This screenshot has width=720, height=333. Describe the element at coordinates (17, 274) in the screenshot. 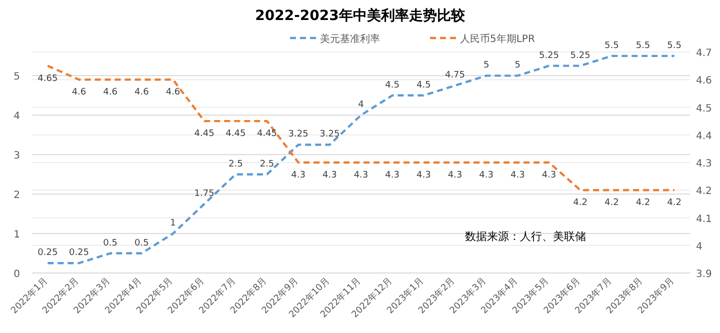

I see `y-tick-label: 0` at that location.